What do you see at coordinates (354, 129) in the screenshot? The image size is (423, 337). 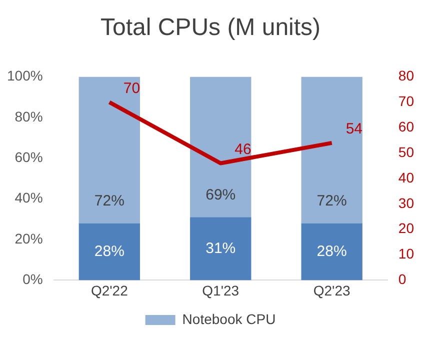 I see `data-label: 54` at bounding box center [354, 129].